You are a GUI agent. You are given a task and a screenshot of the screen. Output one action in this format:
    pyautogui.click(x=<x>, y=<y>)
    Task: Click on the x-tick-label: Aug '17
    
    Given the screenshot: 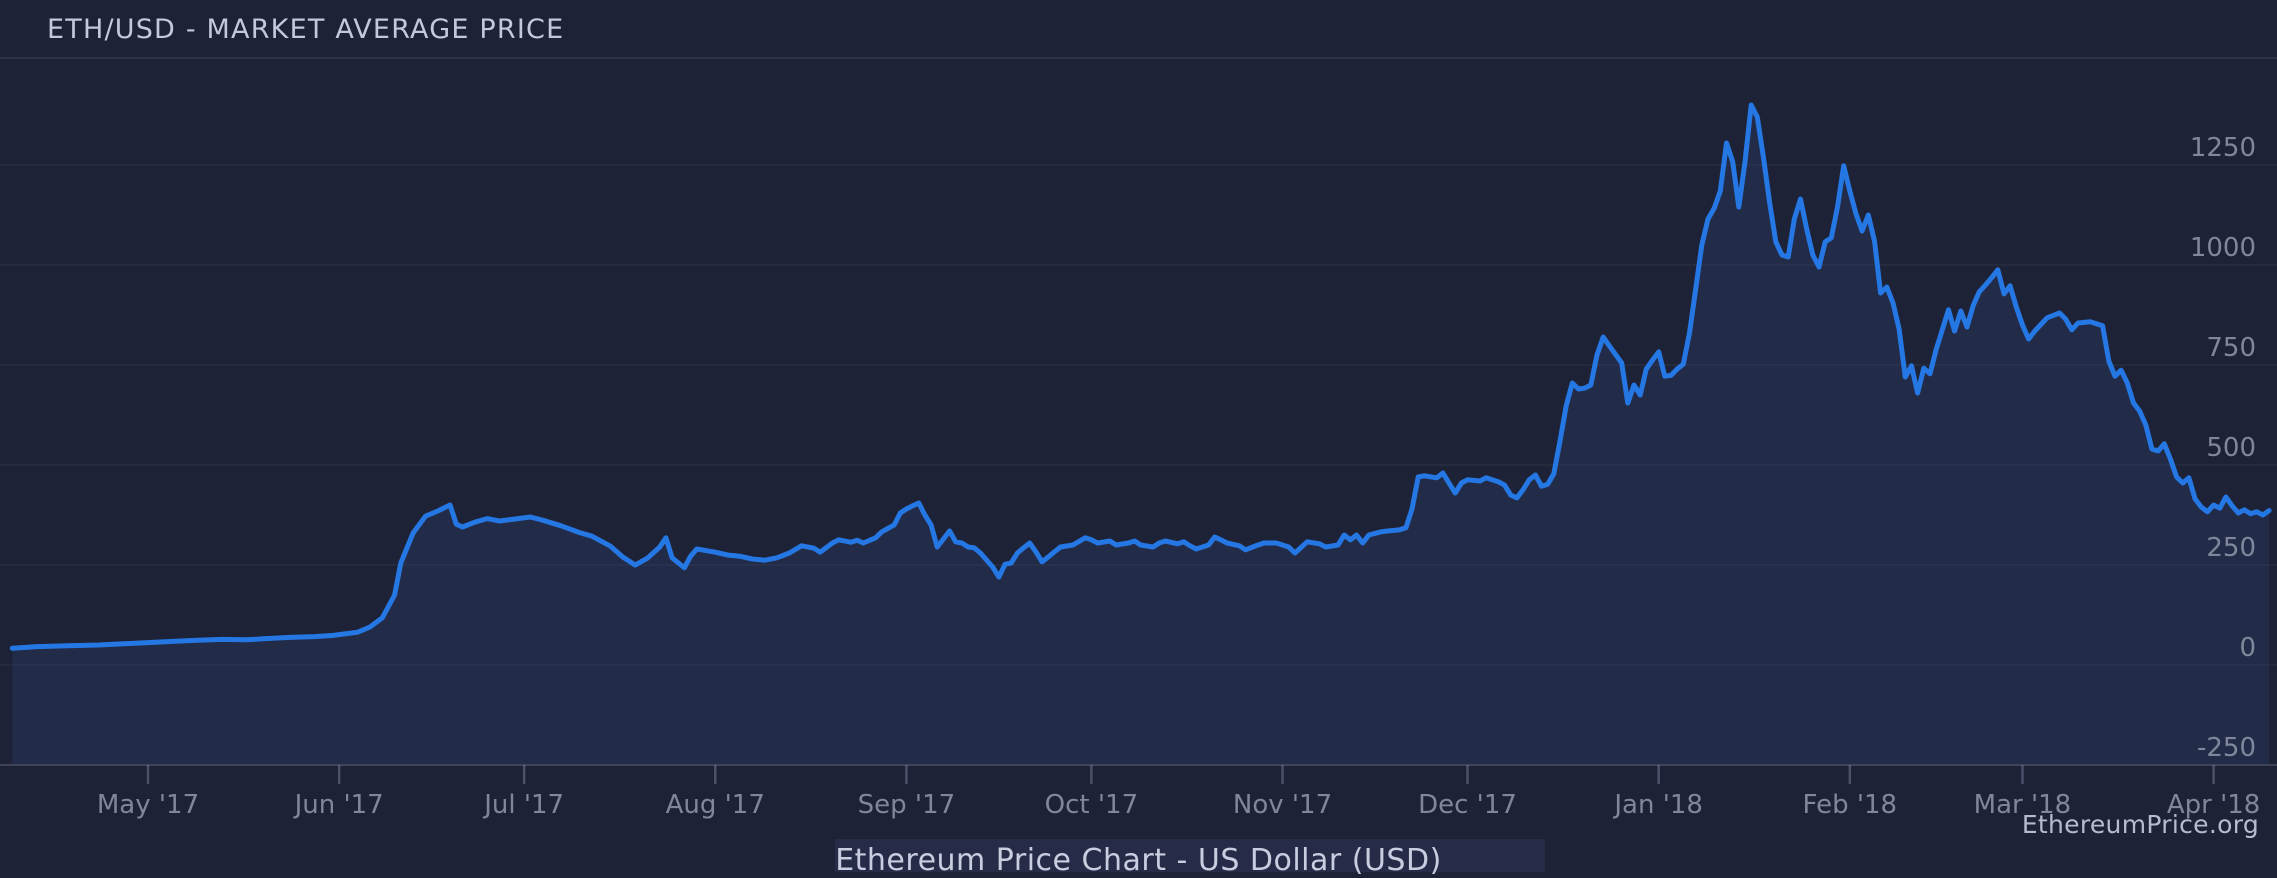 What is the action you would take?
    pyautogui.click(x=715, y=805)
    